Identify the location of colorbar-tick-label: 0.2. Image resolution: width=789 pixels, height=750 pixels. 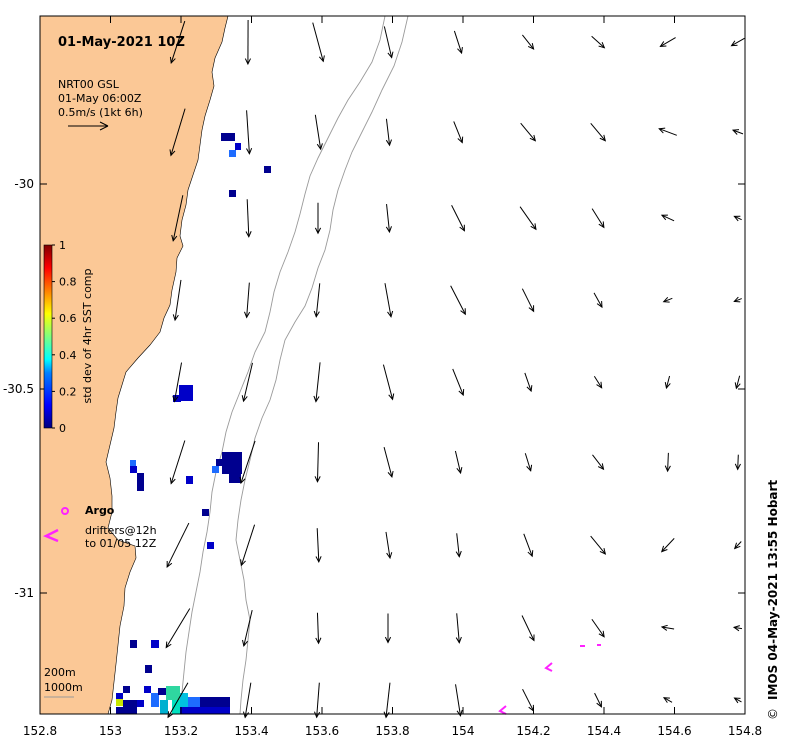
(68, 391).